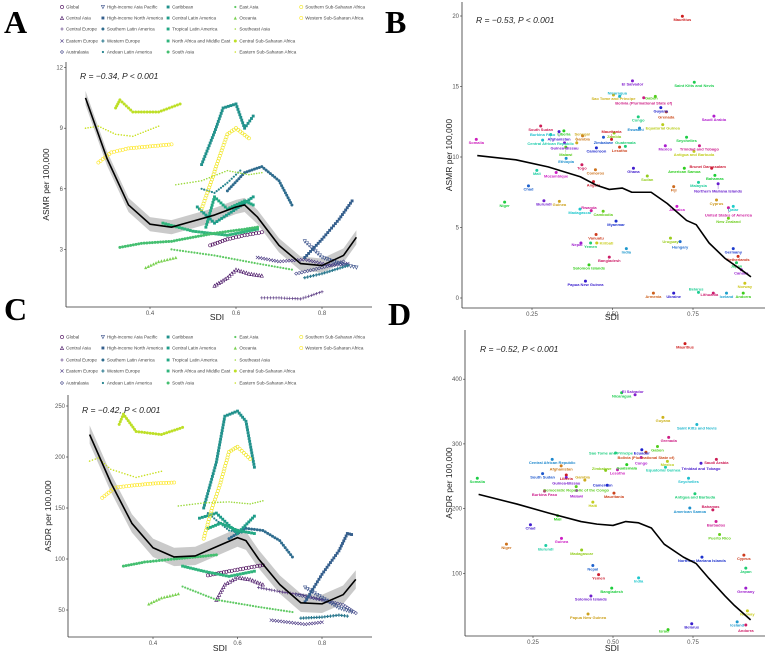 Image resolution: width=767 pixels, height=655 pixels. I want to click on legend-label: Southeast Asia, so click(254, 29).